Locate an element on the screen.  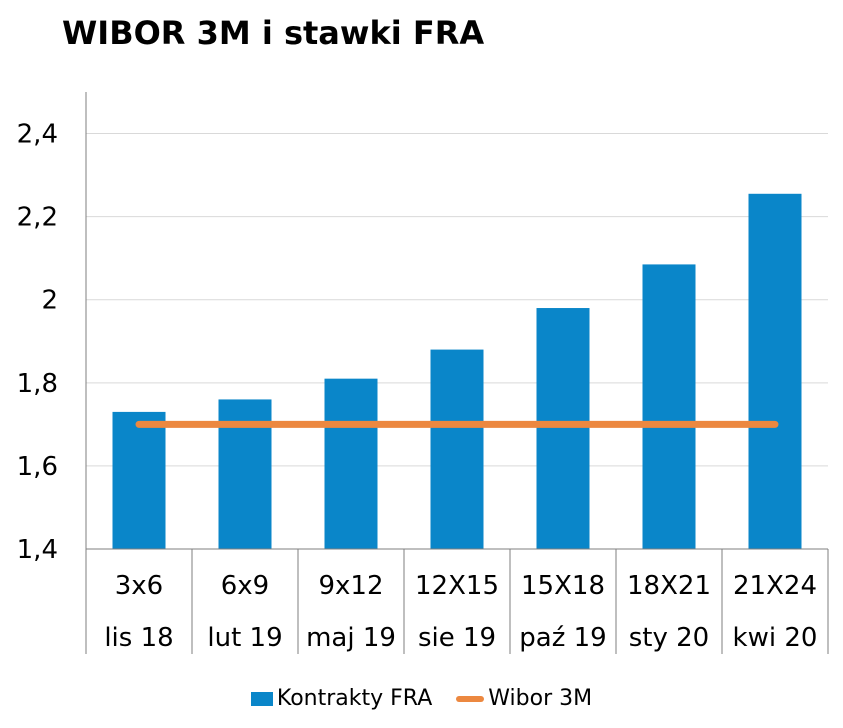
x-category-label: 12X15 is located at coordinates (457, 586).